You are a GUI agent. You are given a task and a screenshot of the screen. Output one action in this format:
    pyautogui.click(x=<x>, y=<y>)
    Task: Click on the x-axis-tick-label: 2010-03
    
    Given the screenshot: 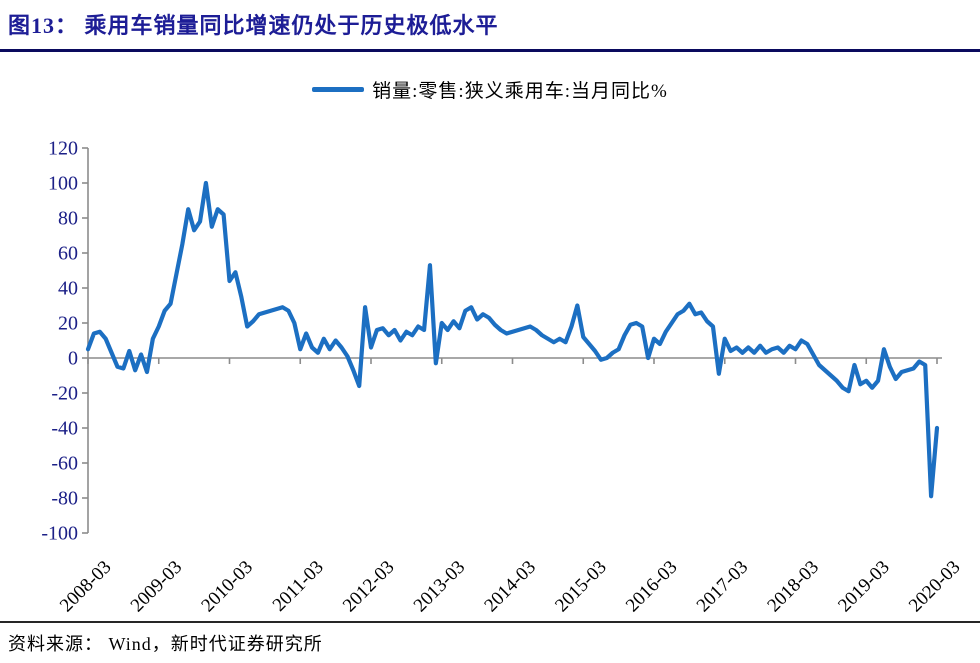 What is the action you would take?
    pyautogui.click(x=227, y=587)
    